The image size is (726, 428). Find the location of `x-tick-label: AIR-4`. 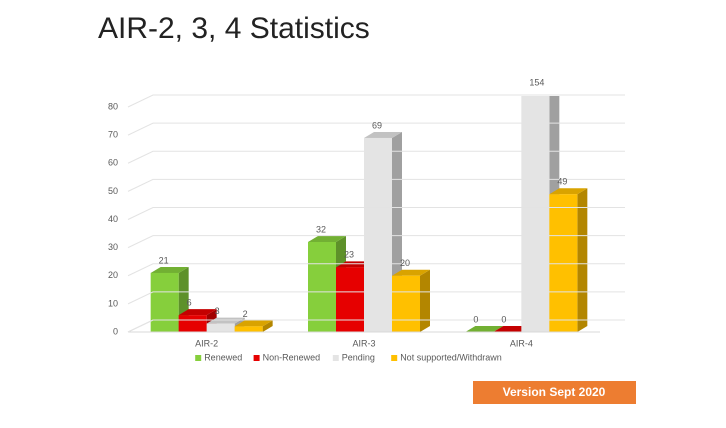

x-tick-label: AIR-4 is located at coordinates (521, 343).